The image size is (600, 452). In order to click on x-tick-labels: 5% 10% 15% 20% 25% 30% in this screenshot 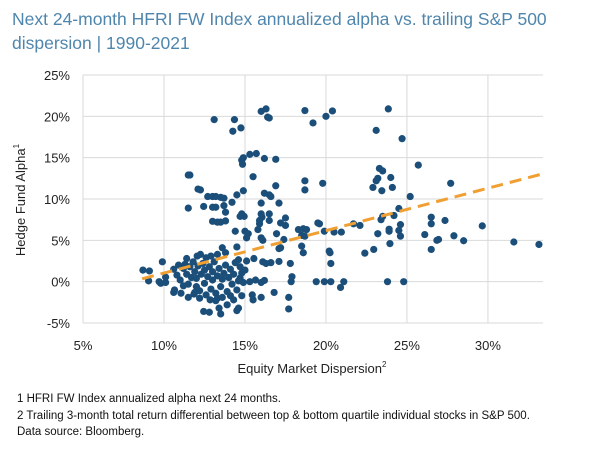, I will do `click(288, 345)`.